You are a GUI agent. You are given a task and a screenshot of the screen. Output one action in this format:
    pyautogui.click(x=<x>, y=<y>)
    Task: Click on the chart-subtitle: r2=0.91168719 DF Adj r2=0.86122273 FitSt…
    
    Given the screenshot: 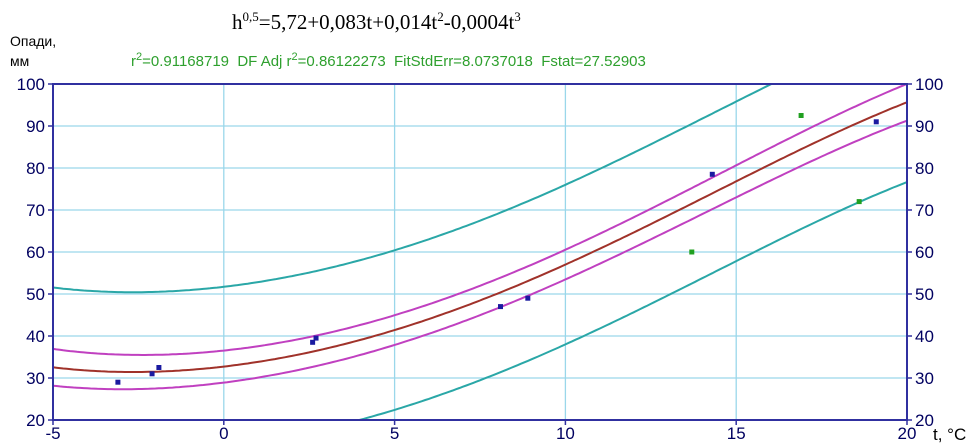 What is the action you would take?
    pyautogui.click(x=388, y=60)
    